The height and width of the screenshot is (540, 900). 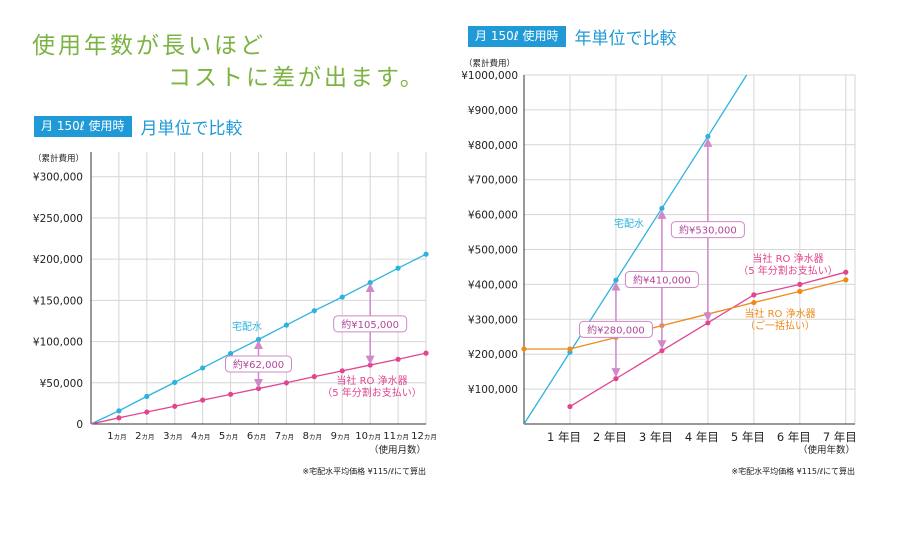 I want to click on x-tick-label: 11カ月, so click(x=396, y=436).